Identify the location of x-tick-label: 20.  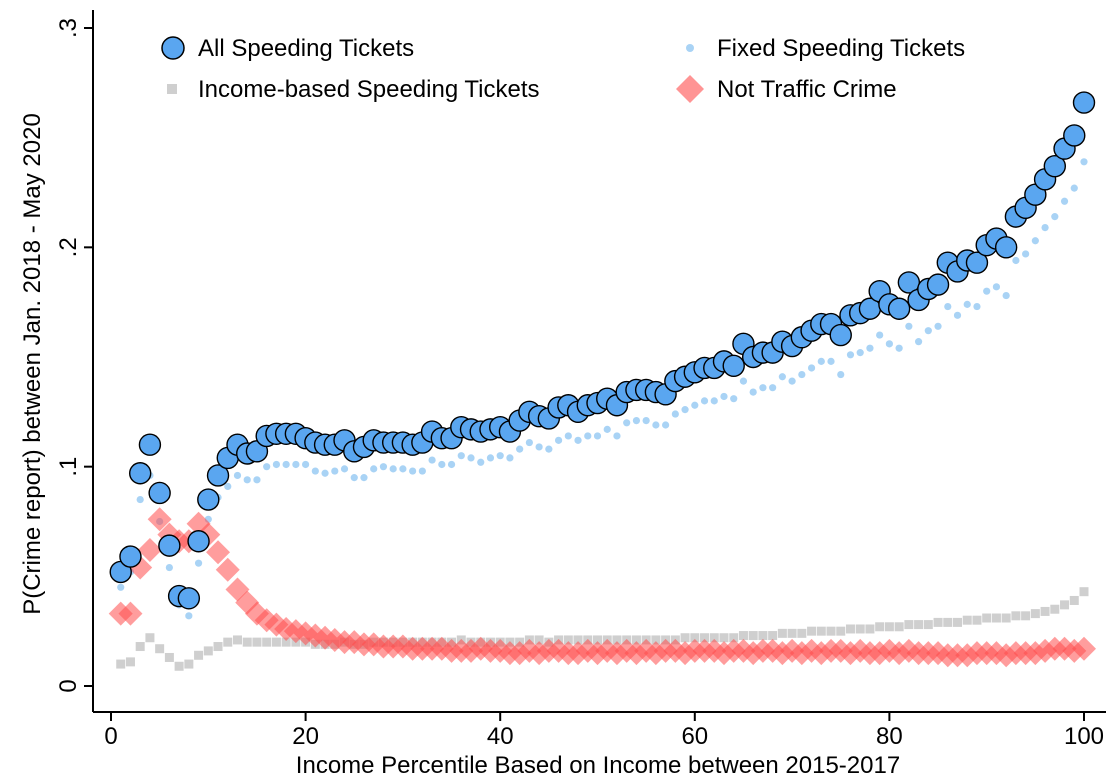
(305, 736).